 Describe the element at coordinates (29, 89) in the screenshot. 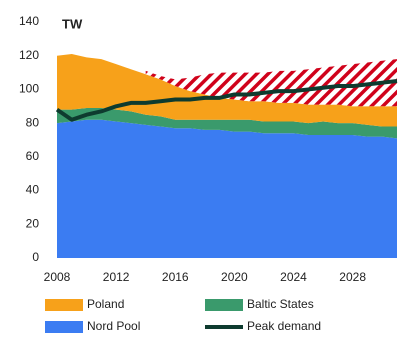

I see `y-tick-label: 100` at that location.